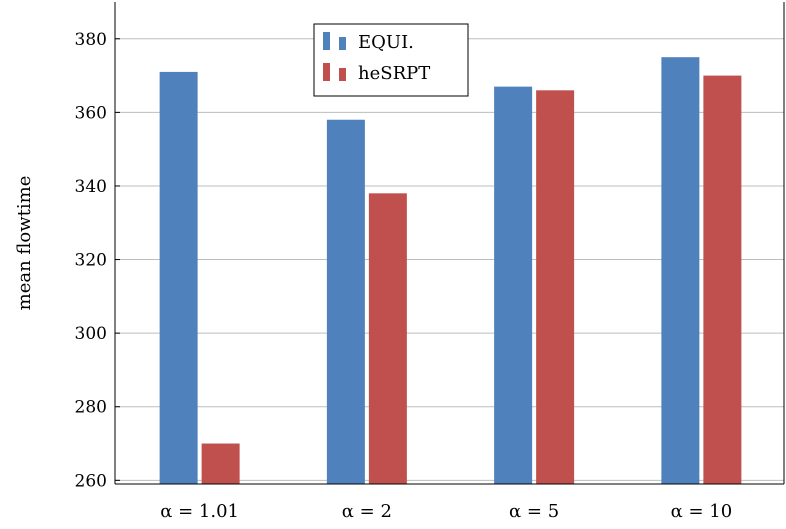 This screenshot has width=786, height=529. What do you see at coordinates (534, 511) in the screenshot?
I see `x-tick-label: α = 5` at bounding box center [534, 511].